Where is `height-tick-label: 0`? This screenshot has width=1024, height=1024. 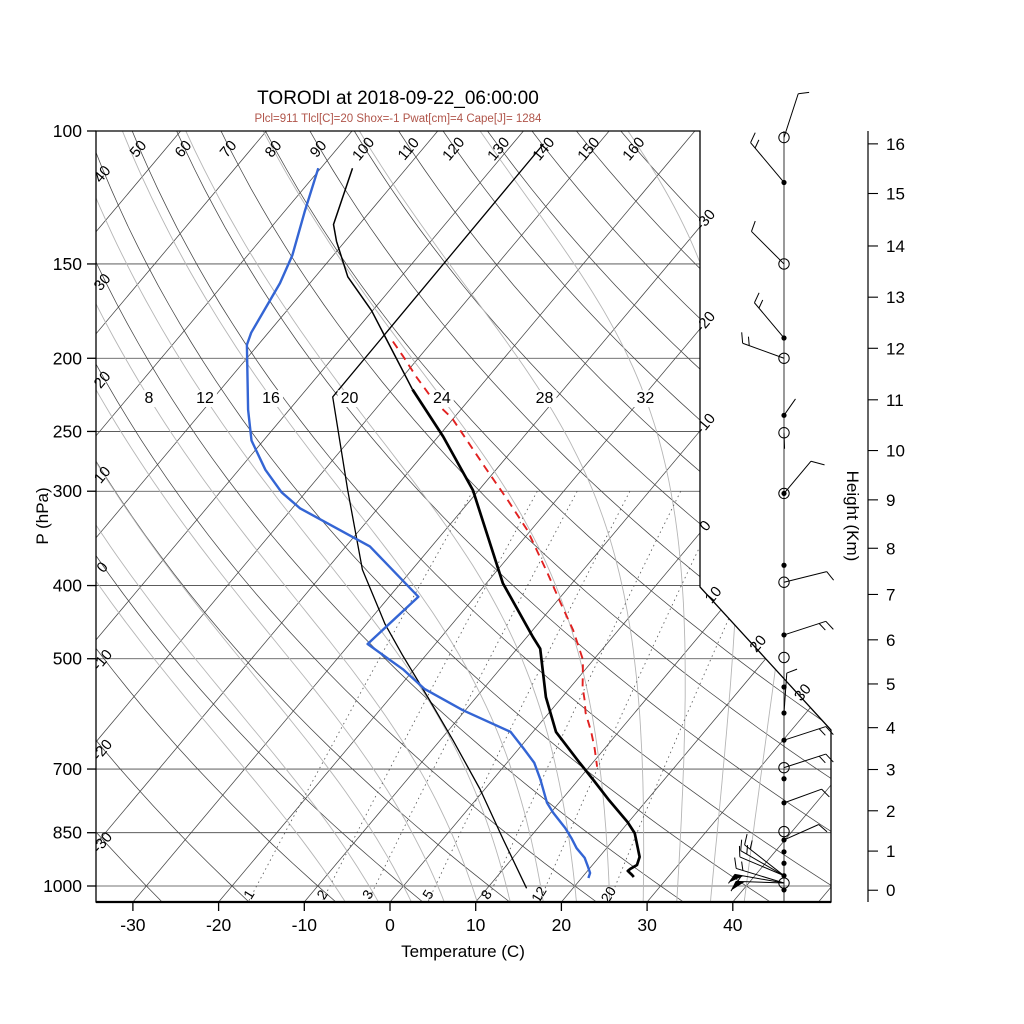 height-tick-label: 0 is located at coordinates (890, 890).